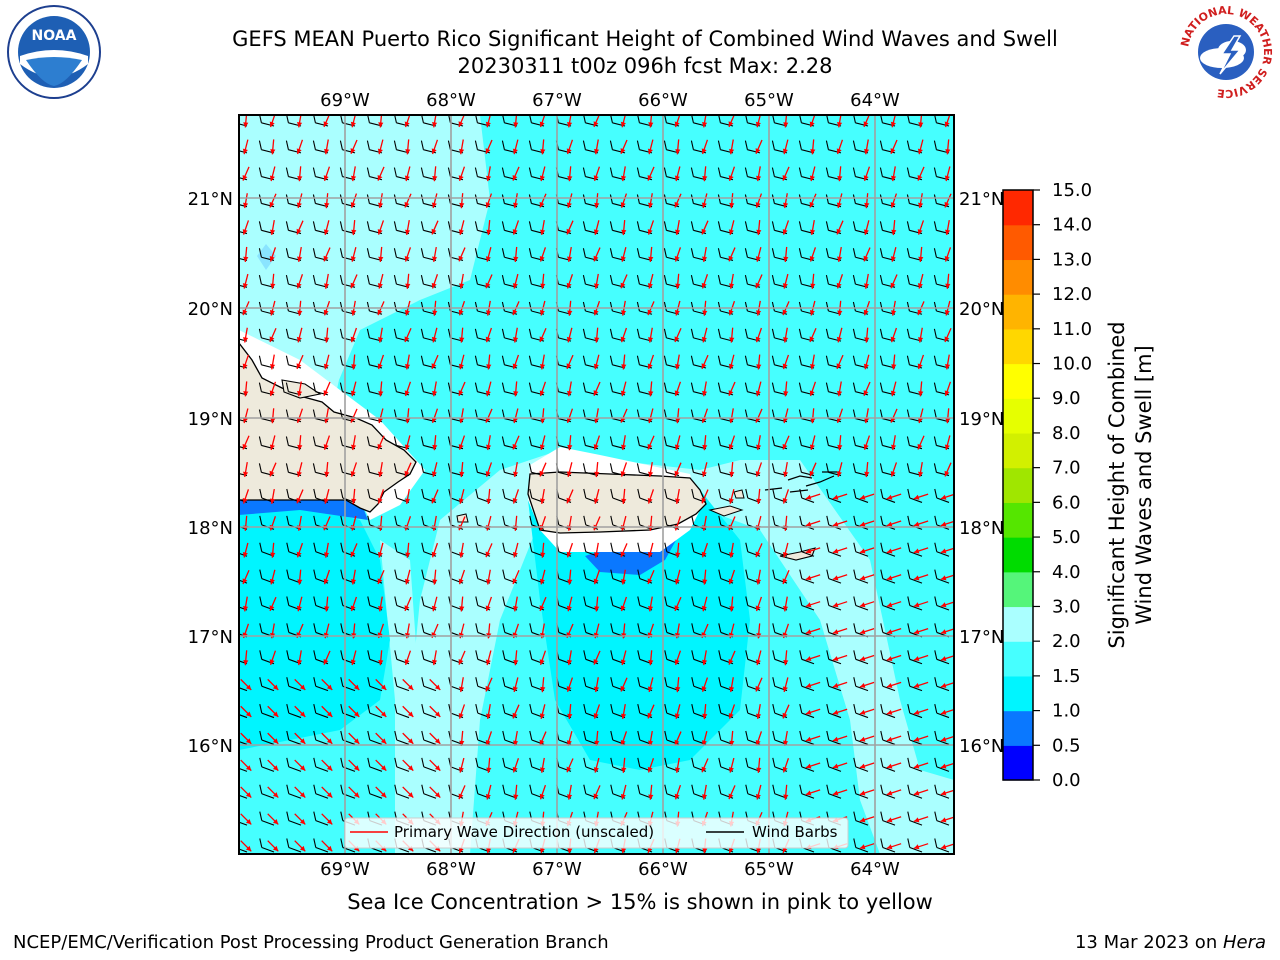 The image size is (1280, 960). Describe the element at coordinates (1018, 624) in the screenshot. I see `colorbar-segment` at that location.